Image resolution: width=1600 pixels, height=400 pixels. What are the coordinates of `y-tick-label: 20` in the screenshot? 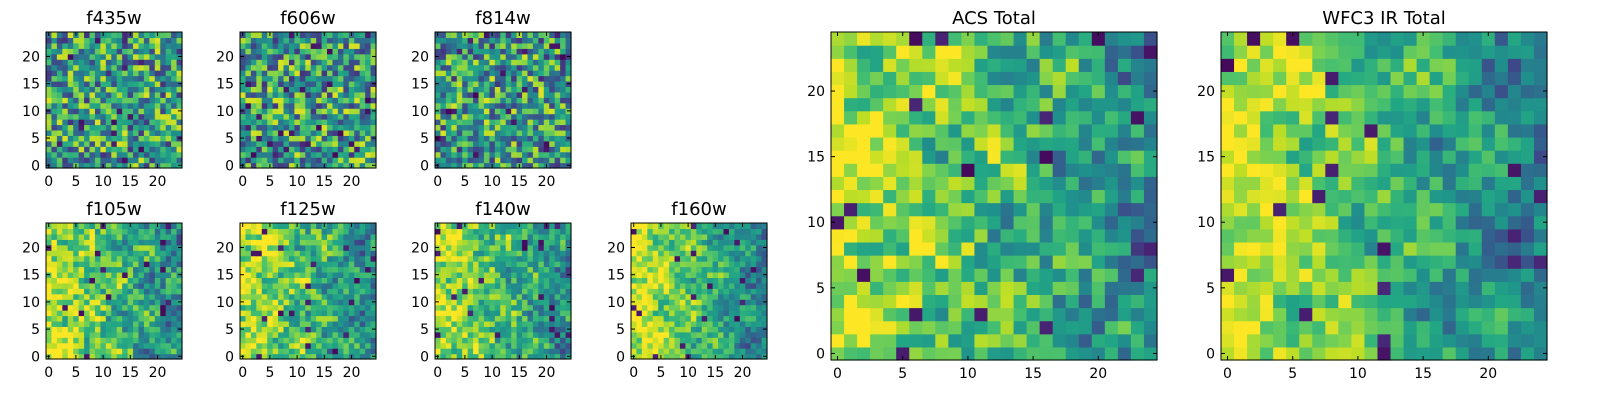 It's located at (616, 248).